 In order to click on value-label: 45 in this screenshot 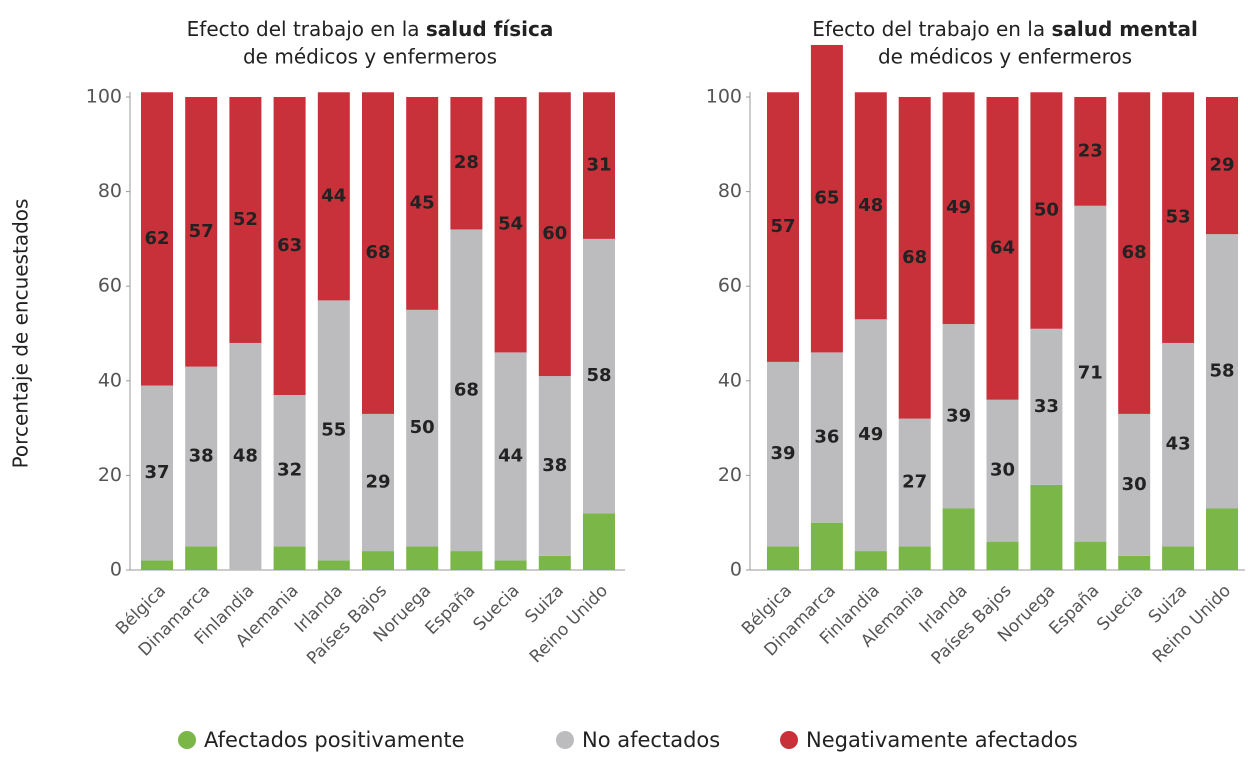, I will do `click(422, 202)`.